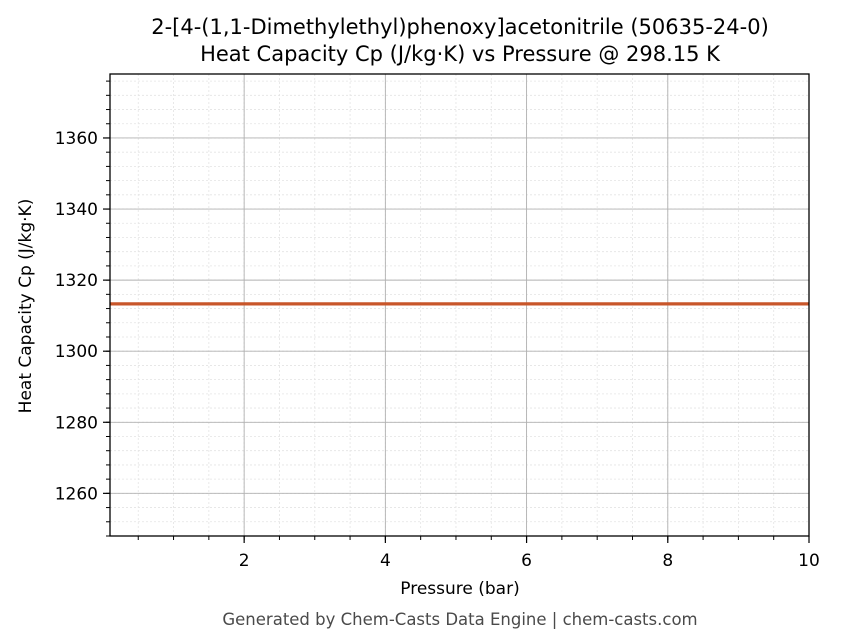 This screenshot has height=644, width=842. I want to click on x-tick-label: 10, so click(809, 561).